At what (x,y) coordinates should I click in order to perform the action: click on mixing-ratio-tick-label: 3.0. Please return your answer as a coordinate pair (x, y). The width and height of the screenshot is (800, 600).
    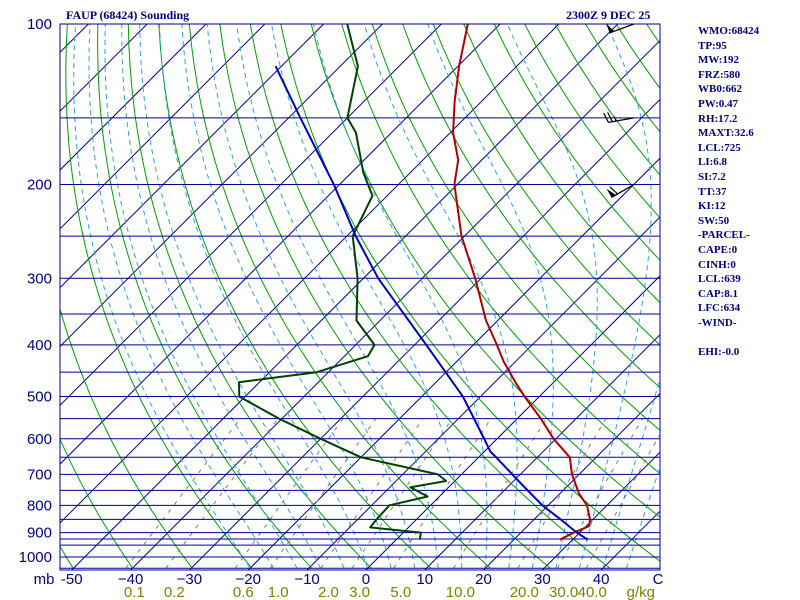
    Looking at the image, I should click on (359, 592).